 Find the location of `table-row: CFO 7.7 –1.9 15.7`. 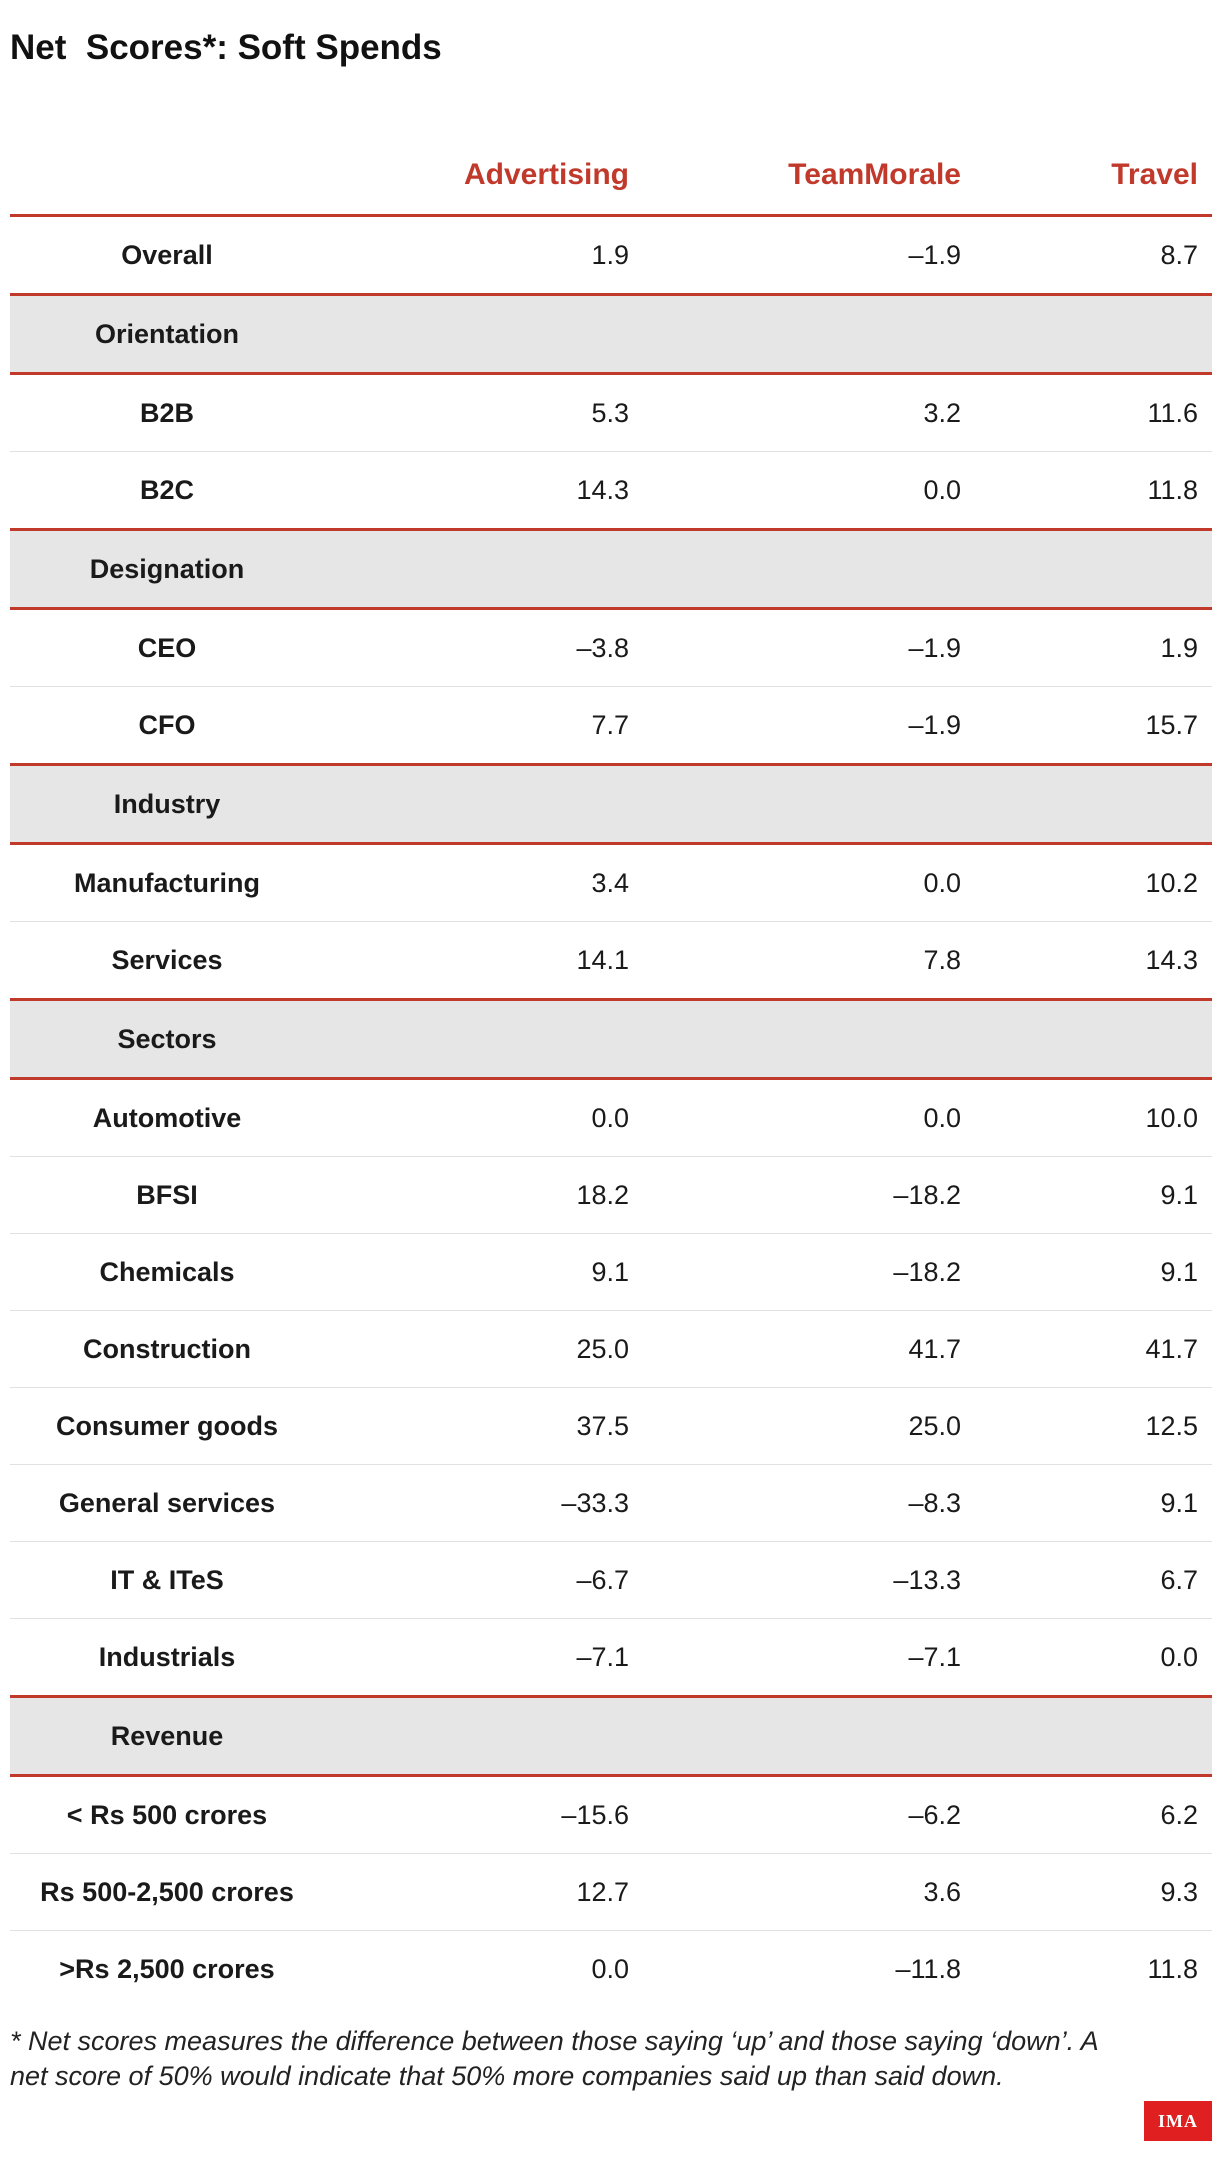

table-row: CFO 7.7 –1.9 15.7 is located at coordinates (611, 726).